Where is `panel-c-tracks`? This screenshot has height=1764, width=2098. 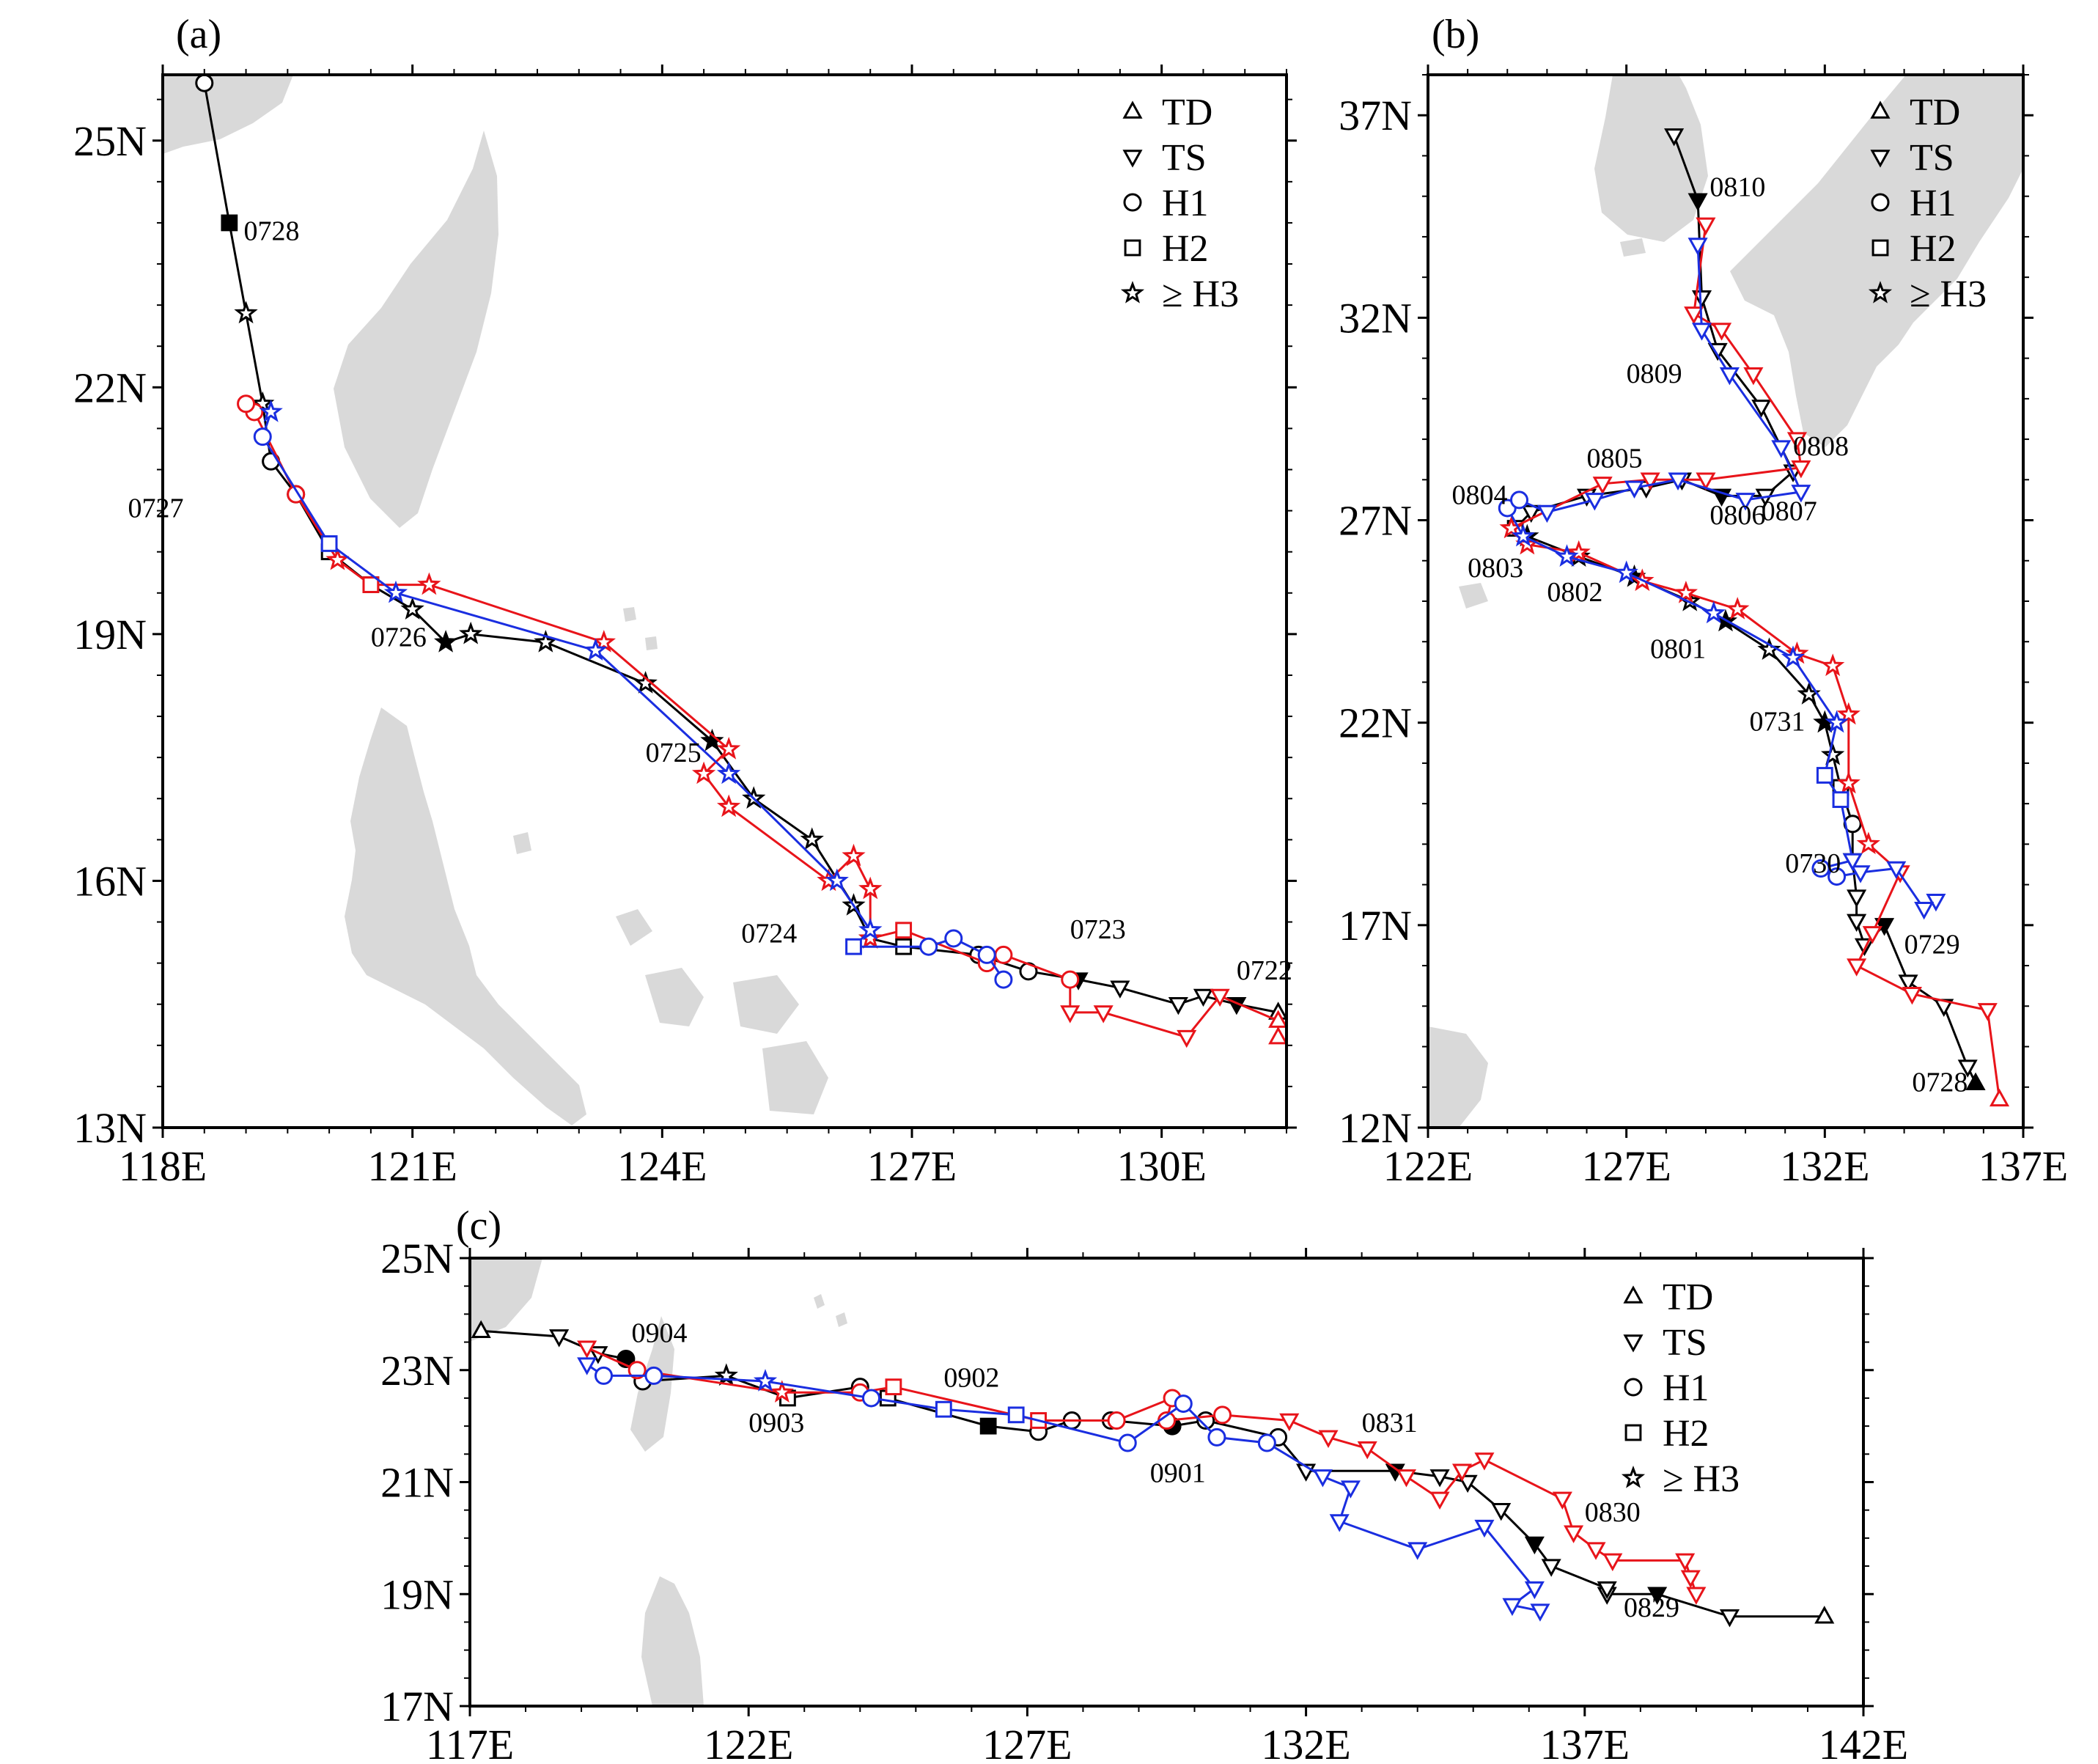 panel-c-tracks is located at coordinates (1153, 1474).